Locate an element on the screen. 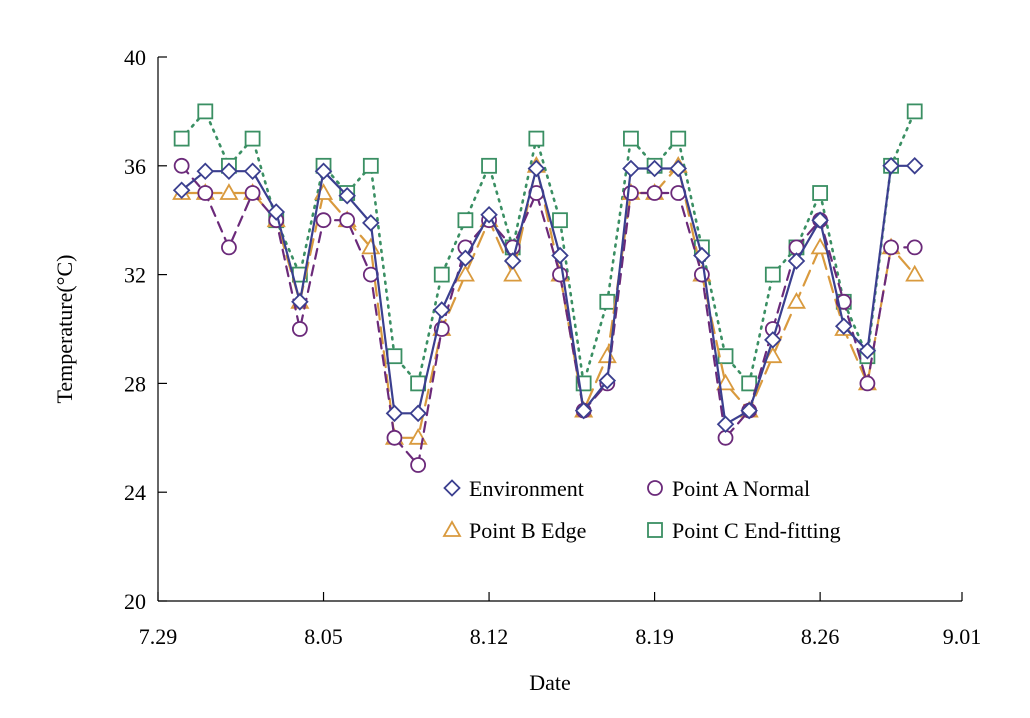 The width and height of the screenshot is (1030, 718). x-tick-label: 7.29 is located at coordinates (158, 636).